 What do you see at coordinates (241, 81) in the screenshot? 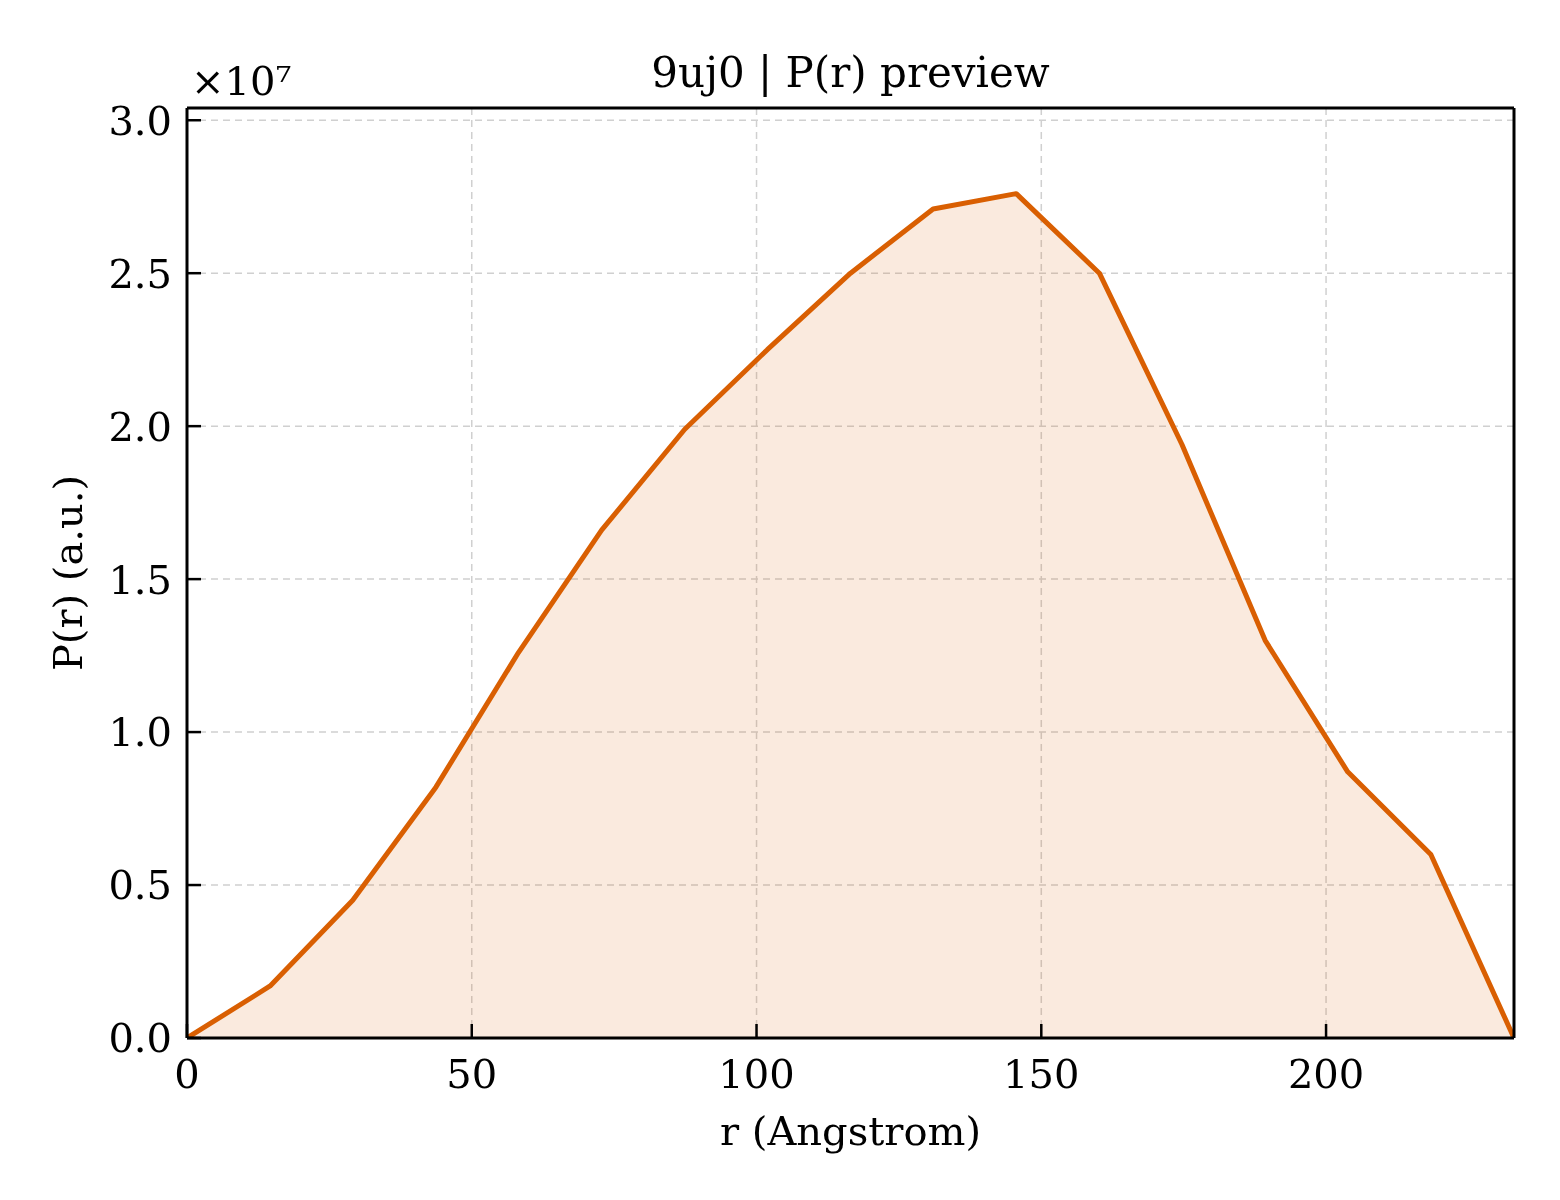
I see `text: ×10⁷` at bounding box center [241, 81].